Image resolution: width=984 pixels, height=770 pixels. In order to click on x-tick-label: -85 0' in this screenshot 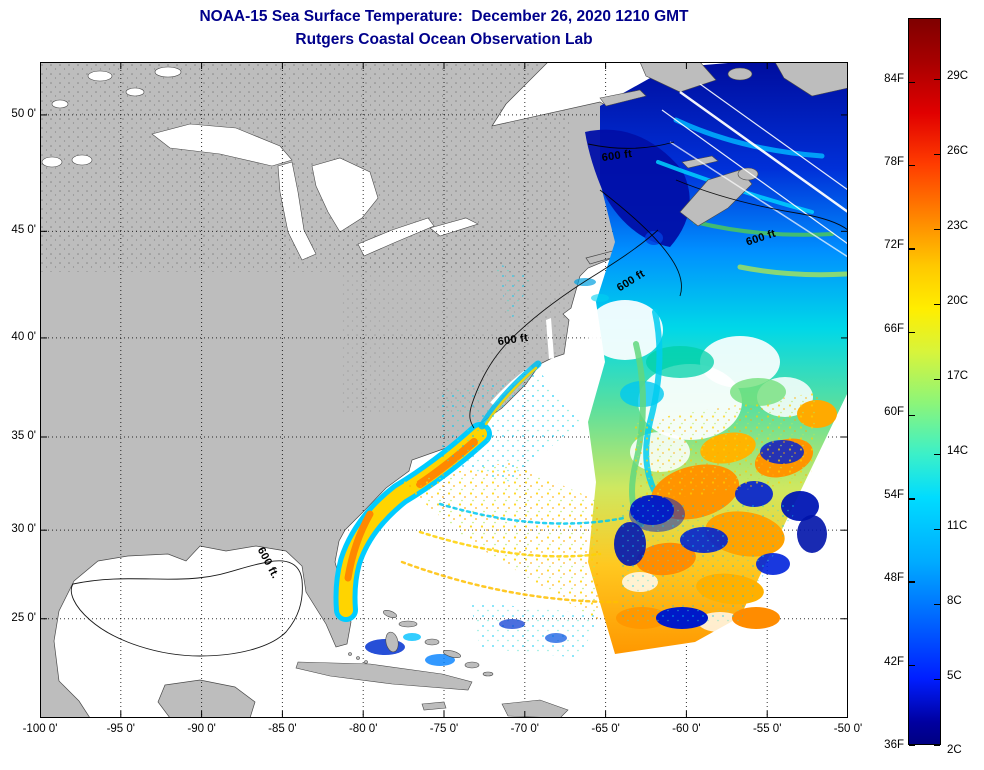, I will do `click(282, 729)`.